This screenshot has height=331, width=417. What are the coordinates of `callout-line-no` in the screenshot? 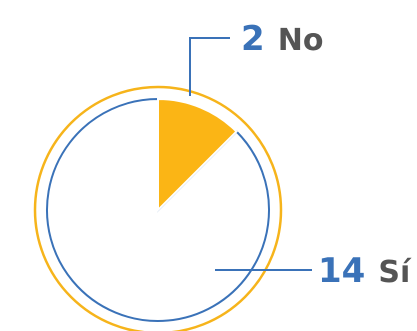 It's located at (209, 66).